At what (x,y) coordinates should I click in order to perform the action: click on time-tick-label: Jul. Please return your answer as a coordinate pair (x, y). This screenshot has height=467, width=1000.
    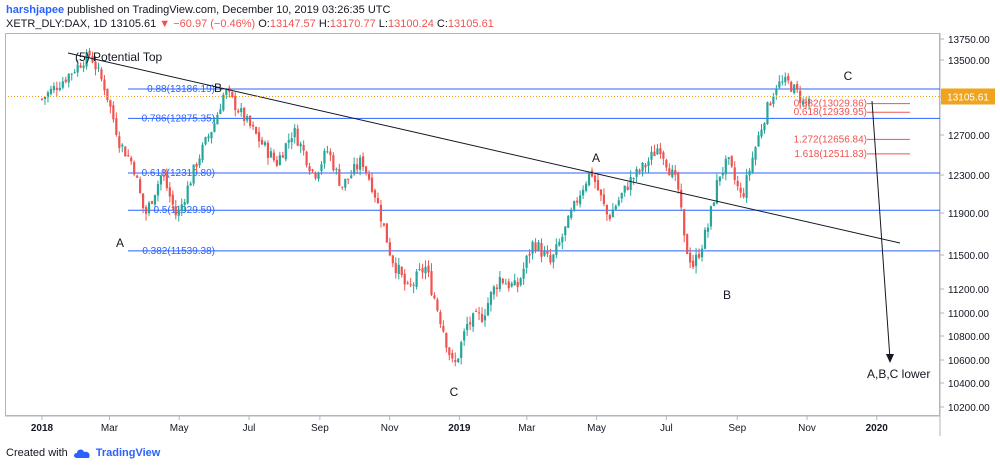
    Looking at the image, I should click on (666, 428).